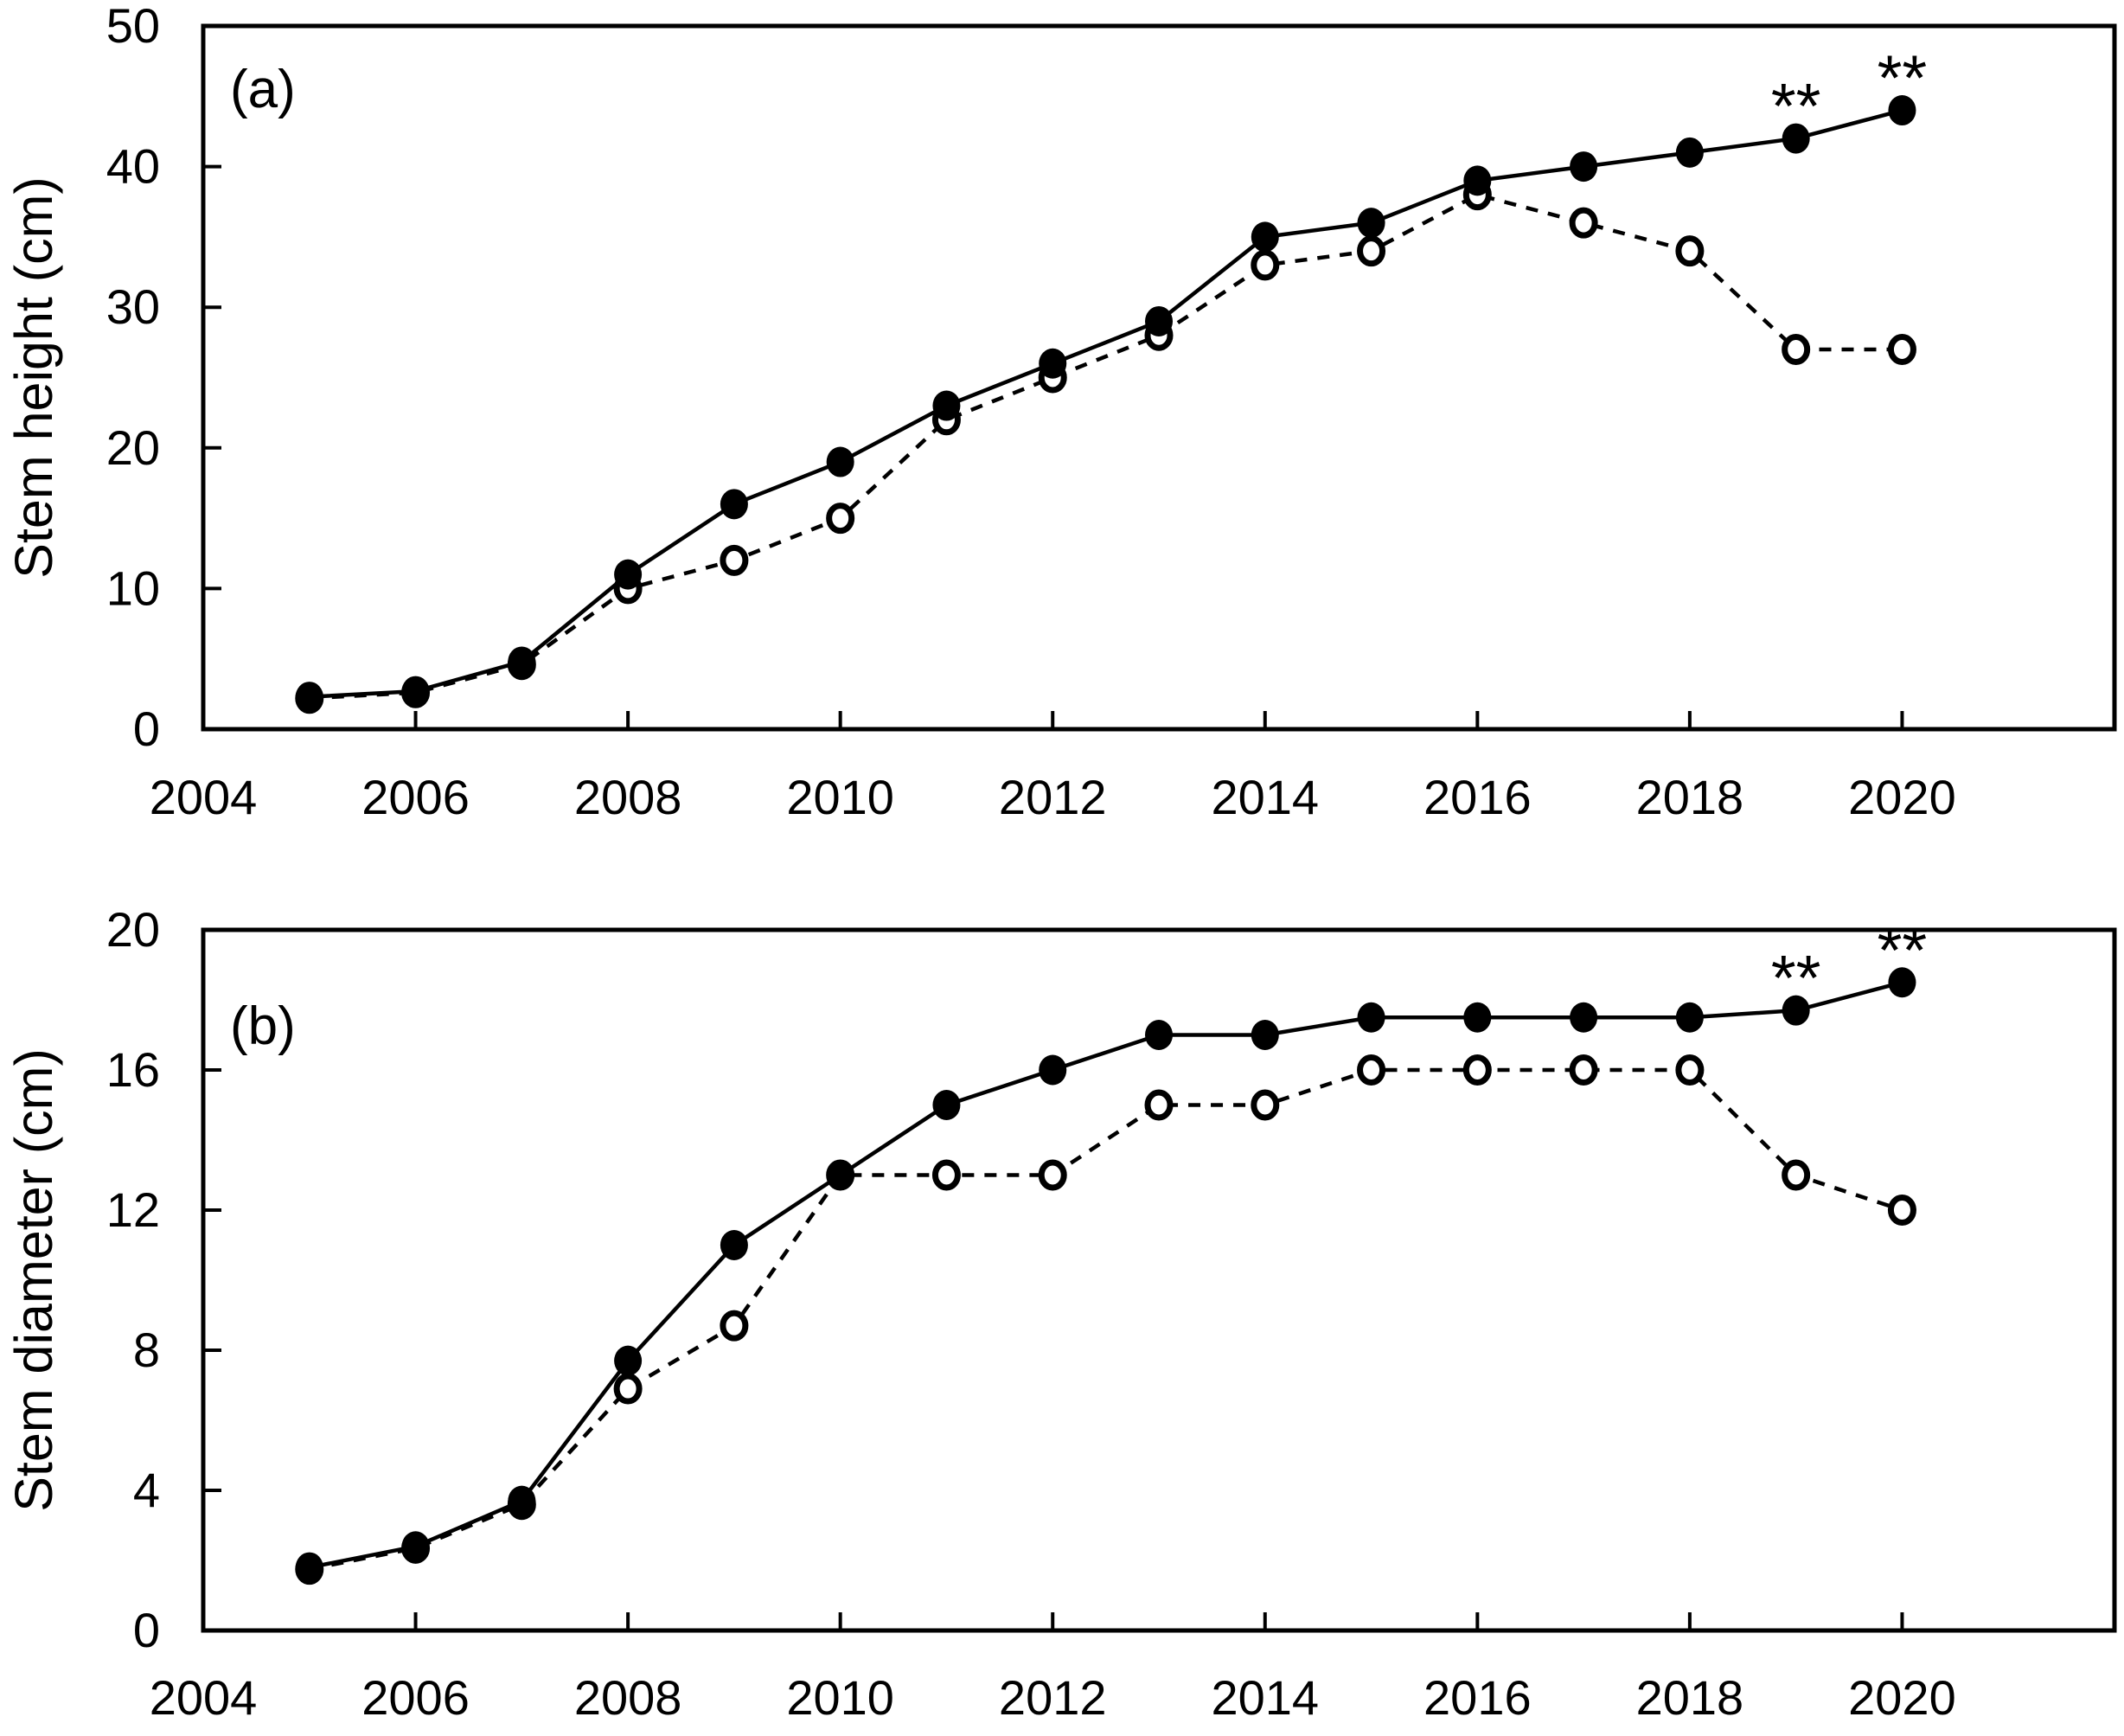 The width and height of the screenshot is (2124, 1736). Describe the element at coordinates (263, 89) in the screenshot. I see `panel-letter-label: (a)` at that location.